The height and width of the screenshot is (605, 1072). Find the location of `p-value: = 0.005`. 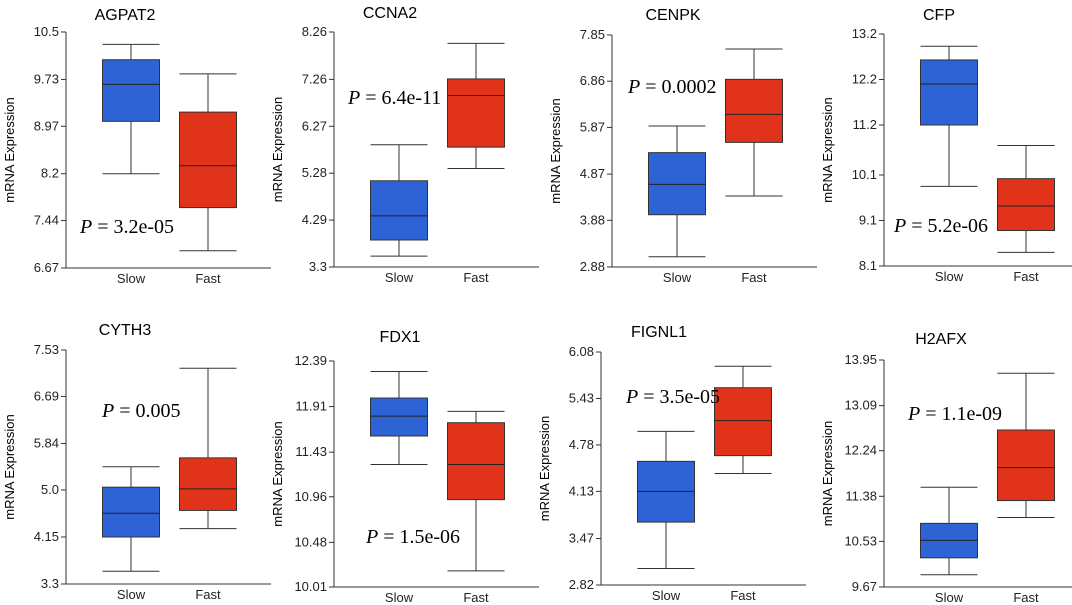

p-value: = 0.005 is located at coordinates (147, 411).